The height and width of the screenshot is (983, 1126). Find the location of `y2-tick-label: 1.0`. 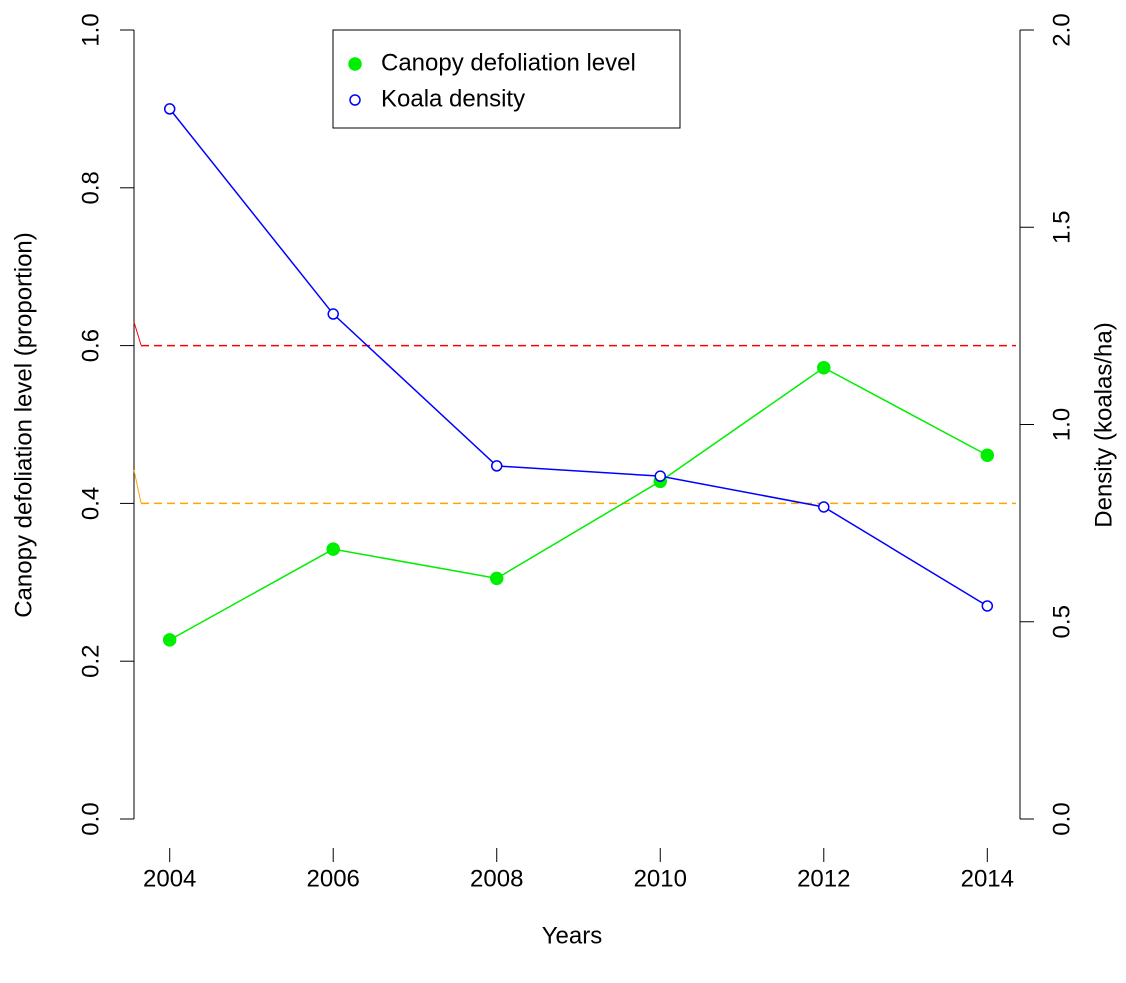

y2-tick-label: 1.0 is located at coordinates (1061, 424).